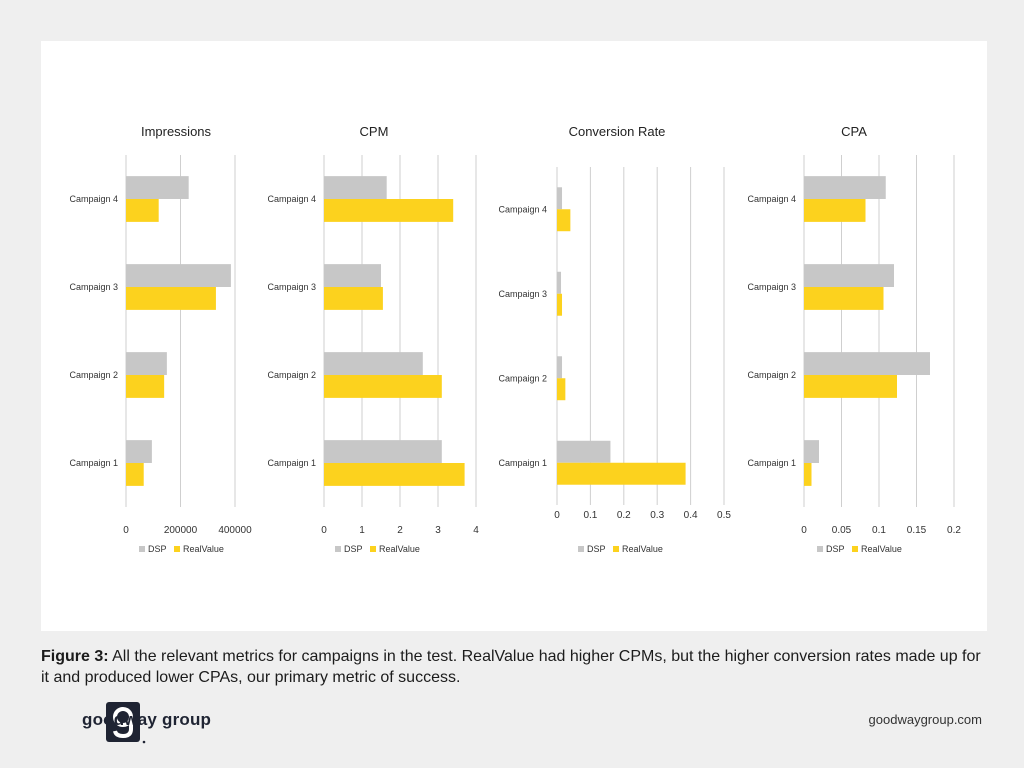  Describe the element at coordinates (954, 530) in the screenshot. I see `cpa-tick-label: 0.2` at that location.